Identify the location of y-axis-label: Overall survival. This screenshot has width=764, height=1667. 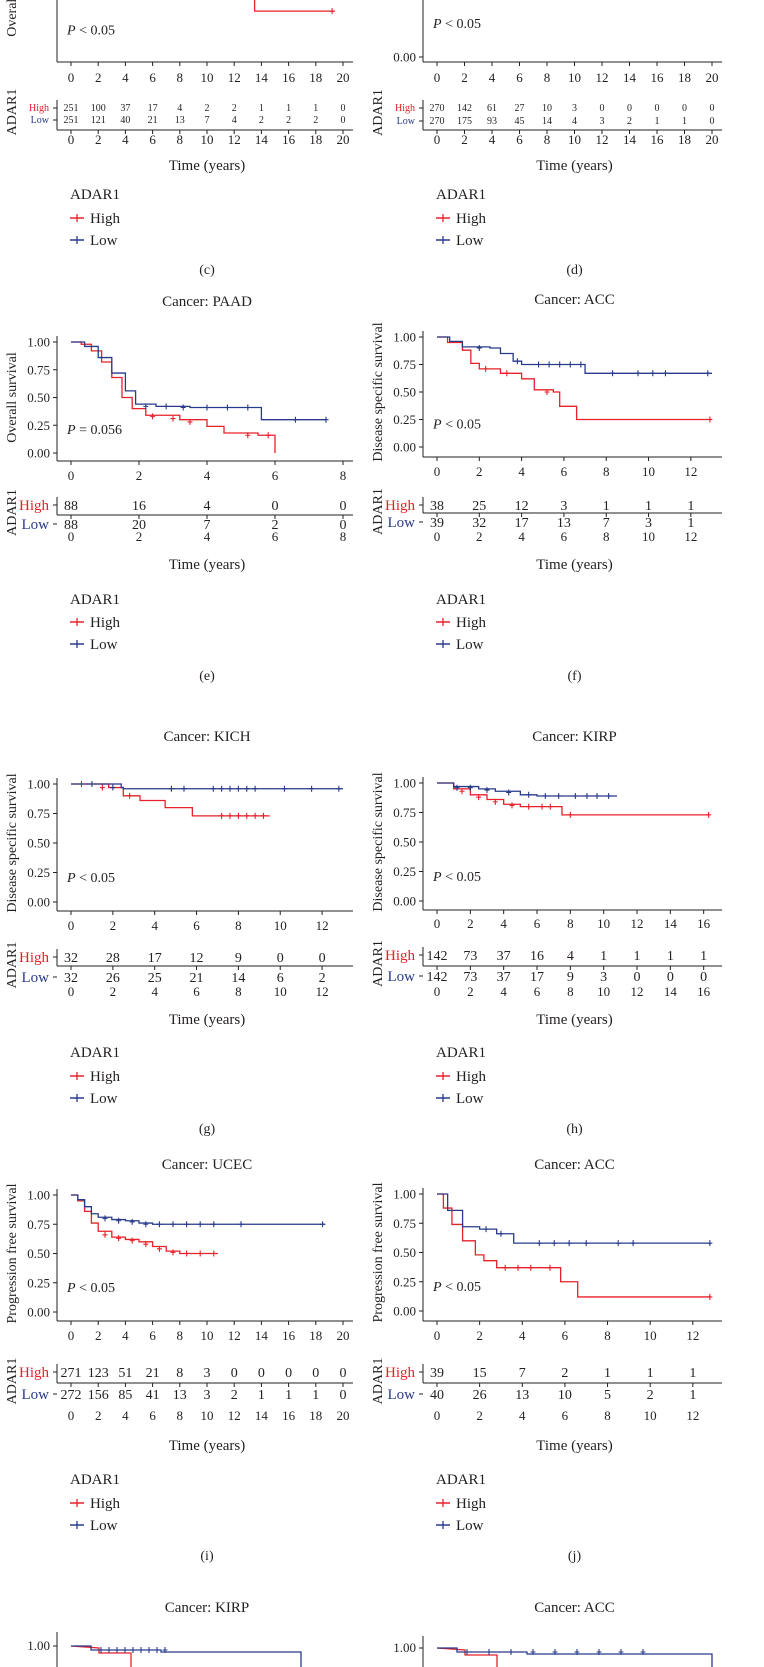
(12, 18).